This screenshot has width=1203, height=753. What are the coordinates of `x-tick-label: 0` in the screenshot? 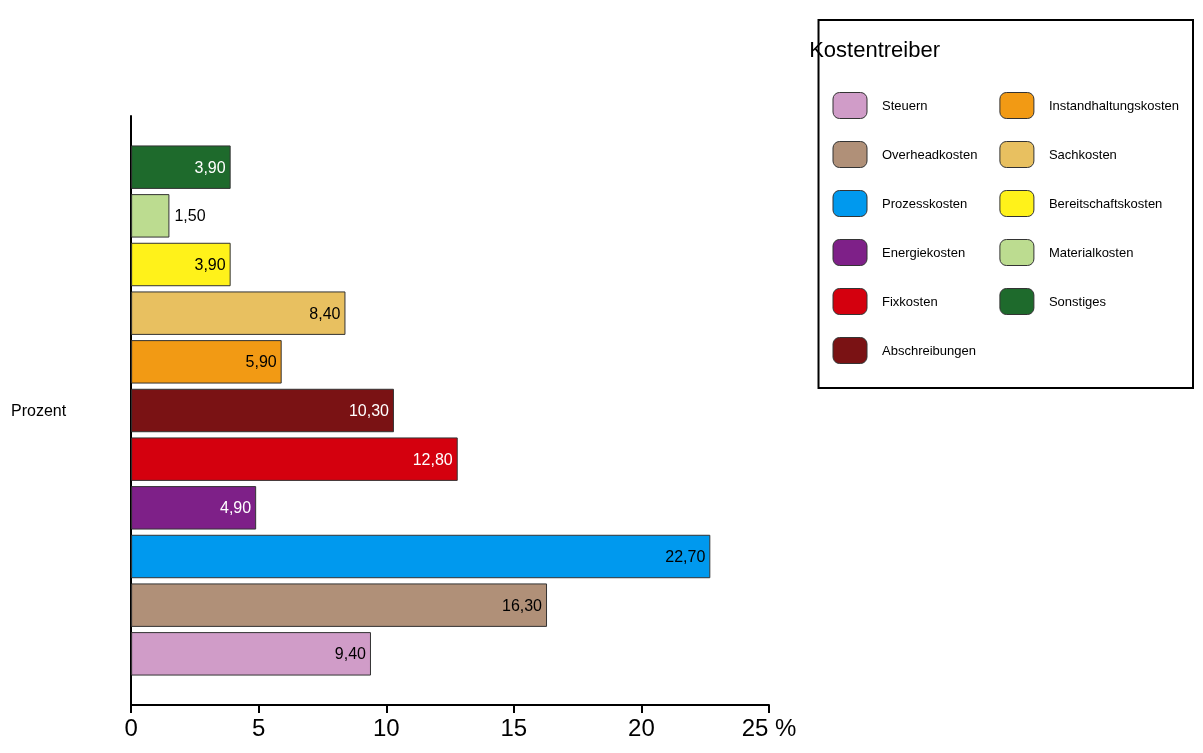 It's located at (131, 727).